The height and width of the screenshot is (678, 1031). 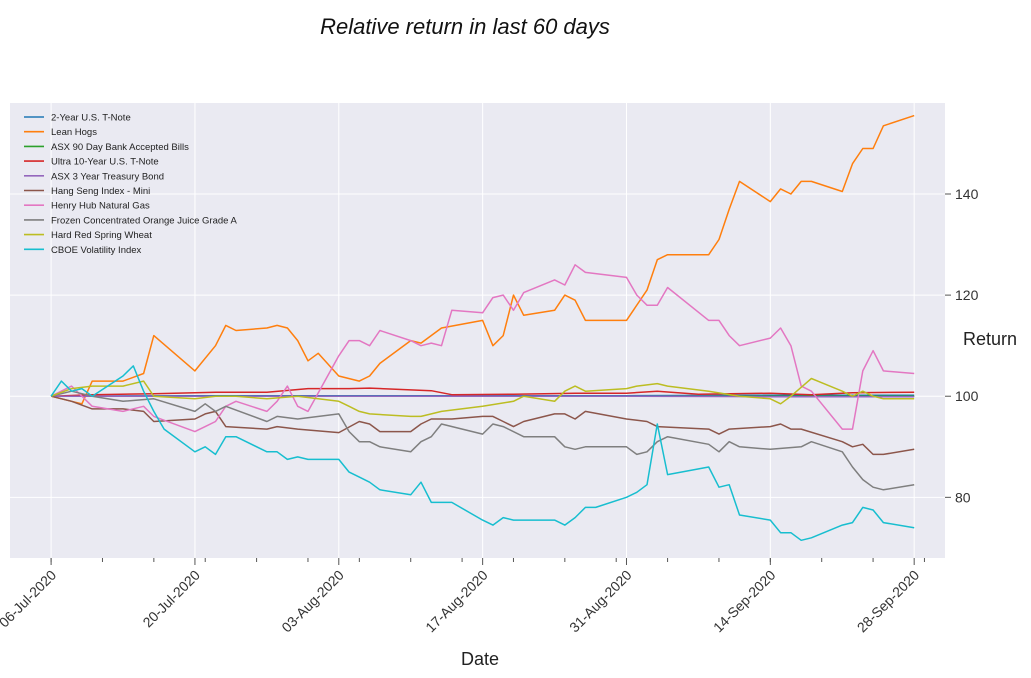 I want to click on y-tick-label: 80, so click(x=963, y=497).